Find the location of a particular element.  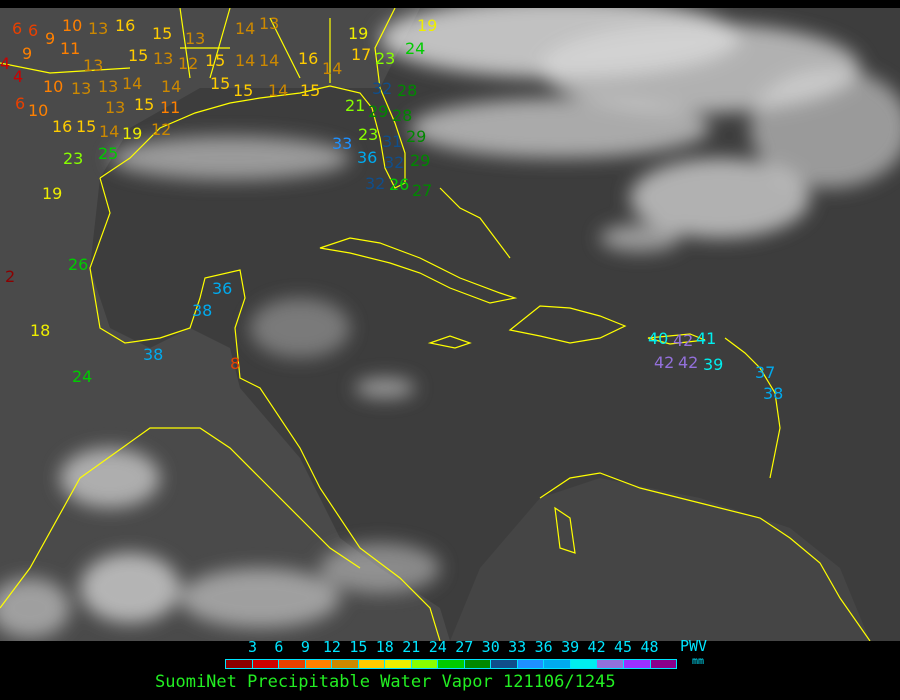

legend-tick: 36 is located at coordinates (543, 647).